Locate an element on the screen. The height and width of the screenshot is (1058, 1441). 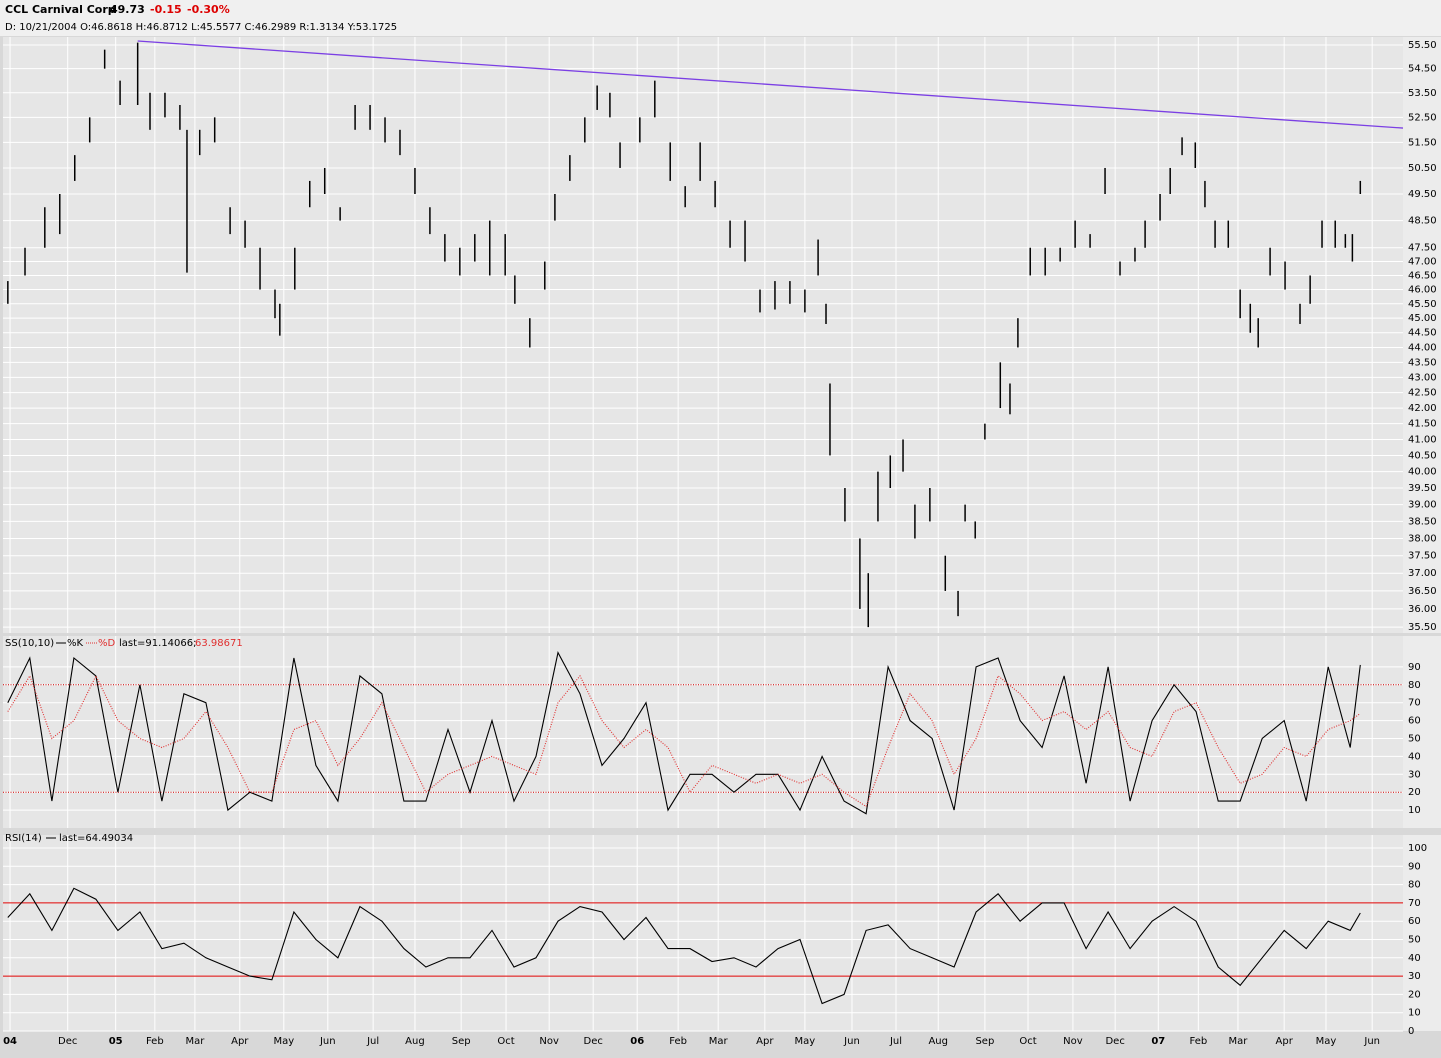
y-tick-label: 40.50 is located at coordinates (1422, 455).